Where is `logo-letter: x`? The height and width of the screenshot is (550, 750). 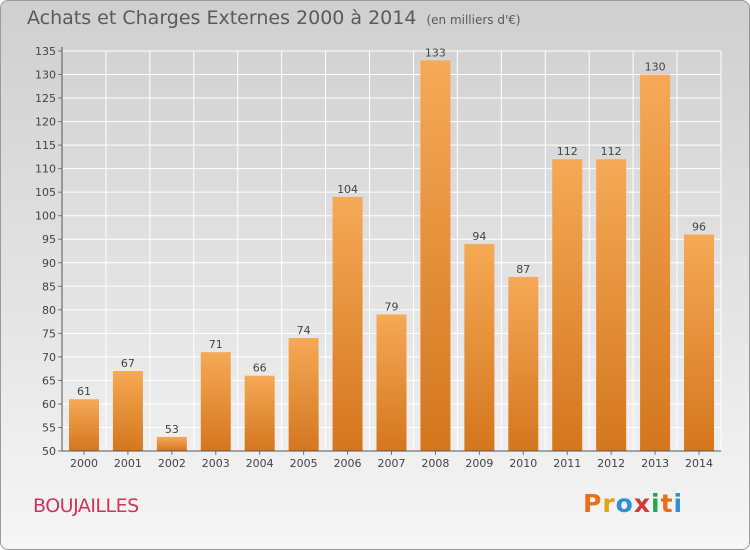
logo-letter: x is located at coordinates (642, 503).